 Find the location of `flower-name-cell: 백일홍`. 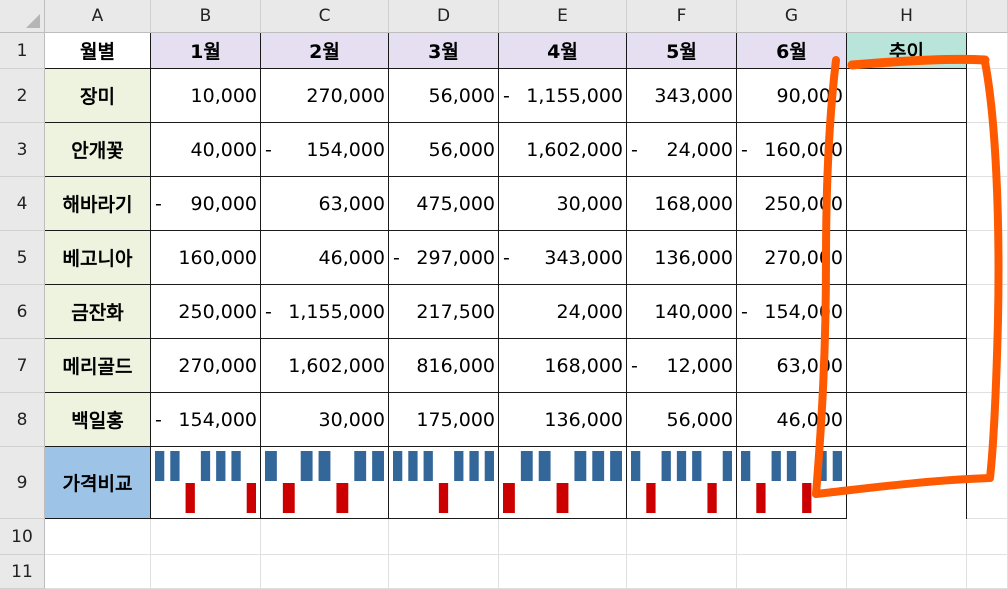

flower-name-cell: 백일홍 is located at coordinates (98, 420).